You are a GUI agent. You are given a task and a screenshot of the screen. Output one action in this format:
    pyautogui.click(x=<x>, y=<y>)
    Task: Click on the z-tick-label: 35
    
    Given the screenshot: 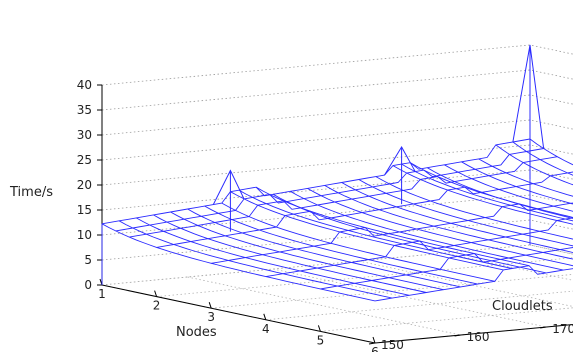 What is the action you would take?
    pyautogui.click(x=84, y=110)
    